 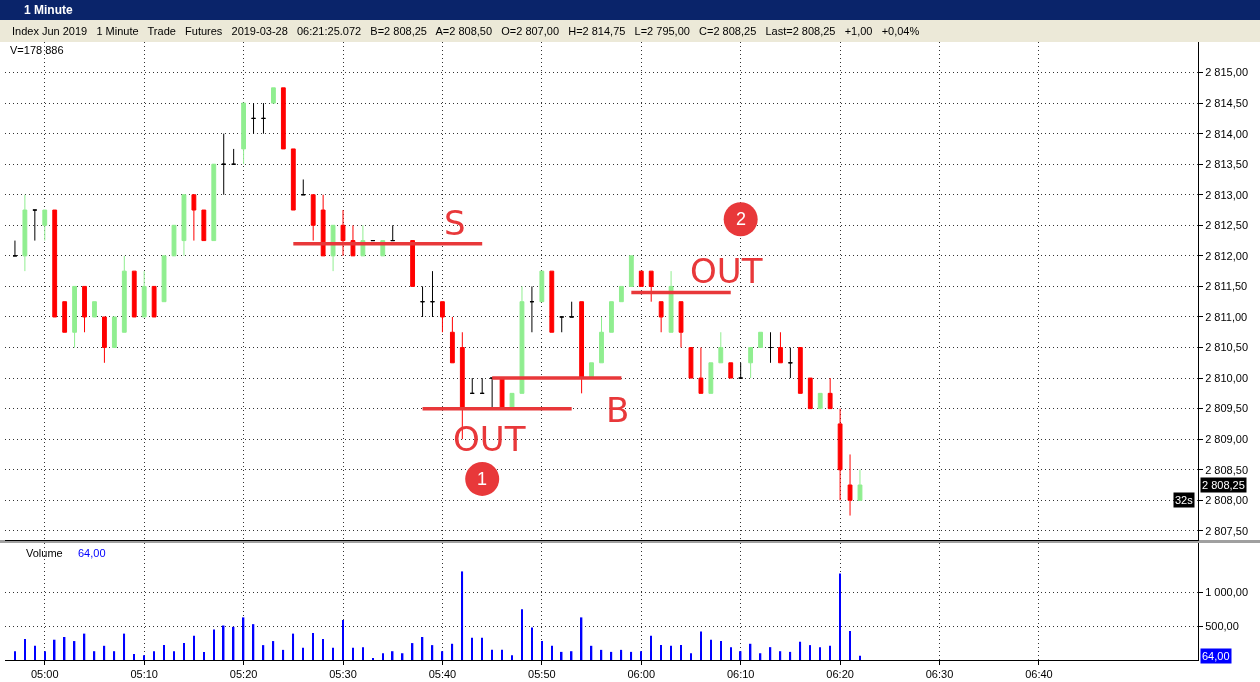 What do you see at coordinates (1223, 485) in the screenshot?
I see `text: 2 808,25` at bounding box center [1223, 485].